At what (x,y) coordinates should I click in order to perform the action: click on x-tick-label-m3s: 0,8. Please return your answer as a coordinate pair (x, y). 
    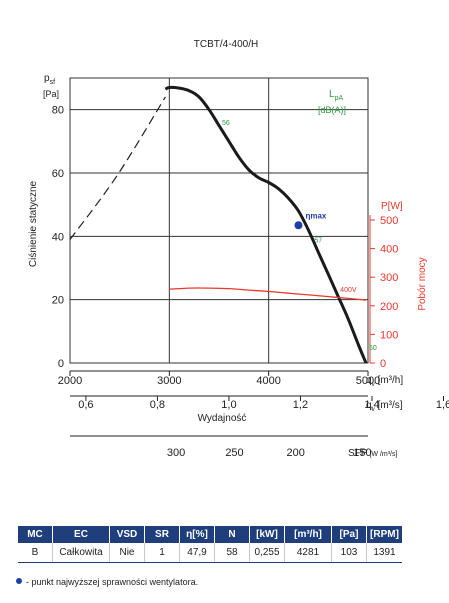
    Looking at the image, I should click on (157, 405).